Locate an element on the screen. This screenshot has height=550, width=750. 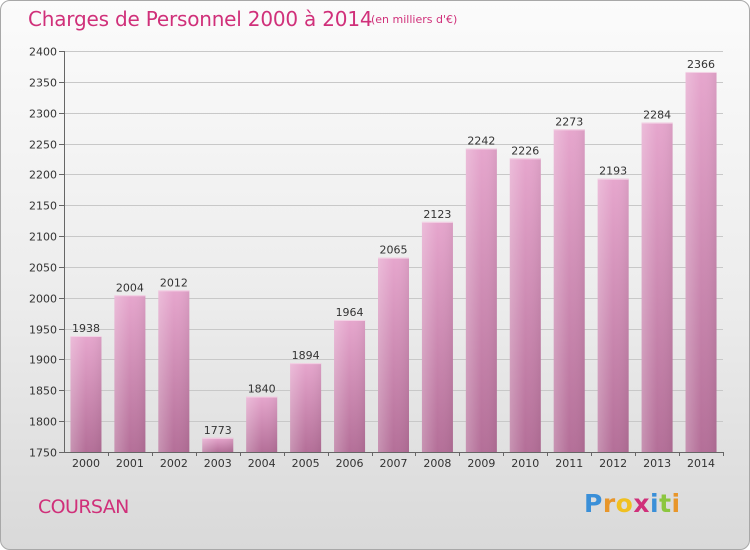
y-tick-label: 1900 is located at coordinates (43, 360).